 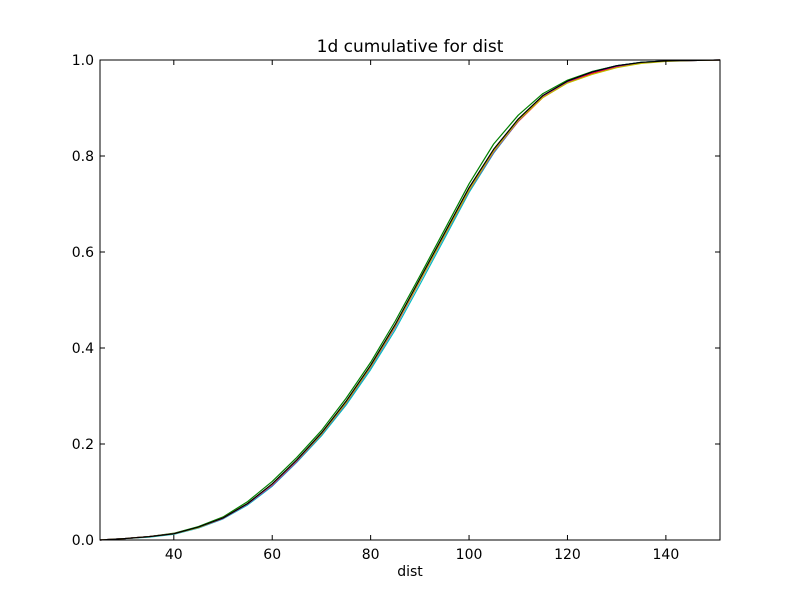 What do you see at coordinates (83, 61) in the screenshot?
I see `y-tick-label: 1.0` at bounding box center [83, 61].